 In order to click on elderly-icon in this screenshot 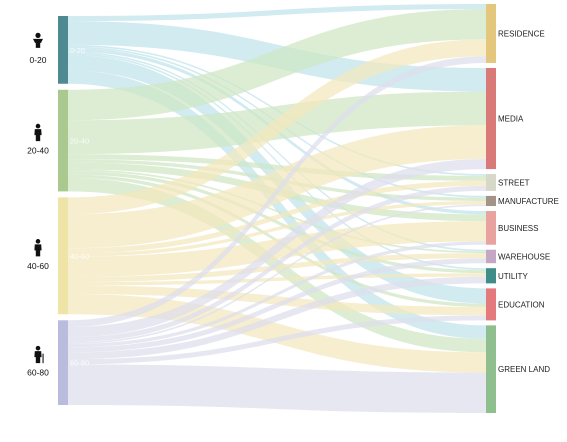, I will do `click(39, 354)`.